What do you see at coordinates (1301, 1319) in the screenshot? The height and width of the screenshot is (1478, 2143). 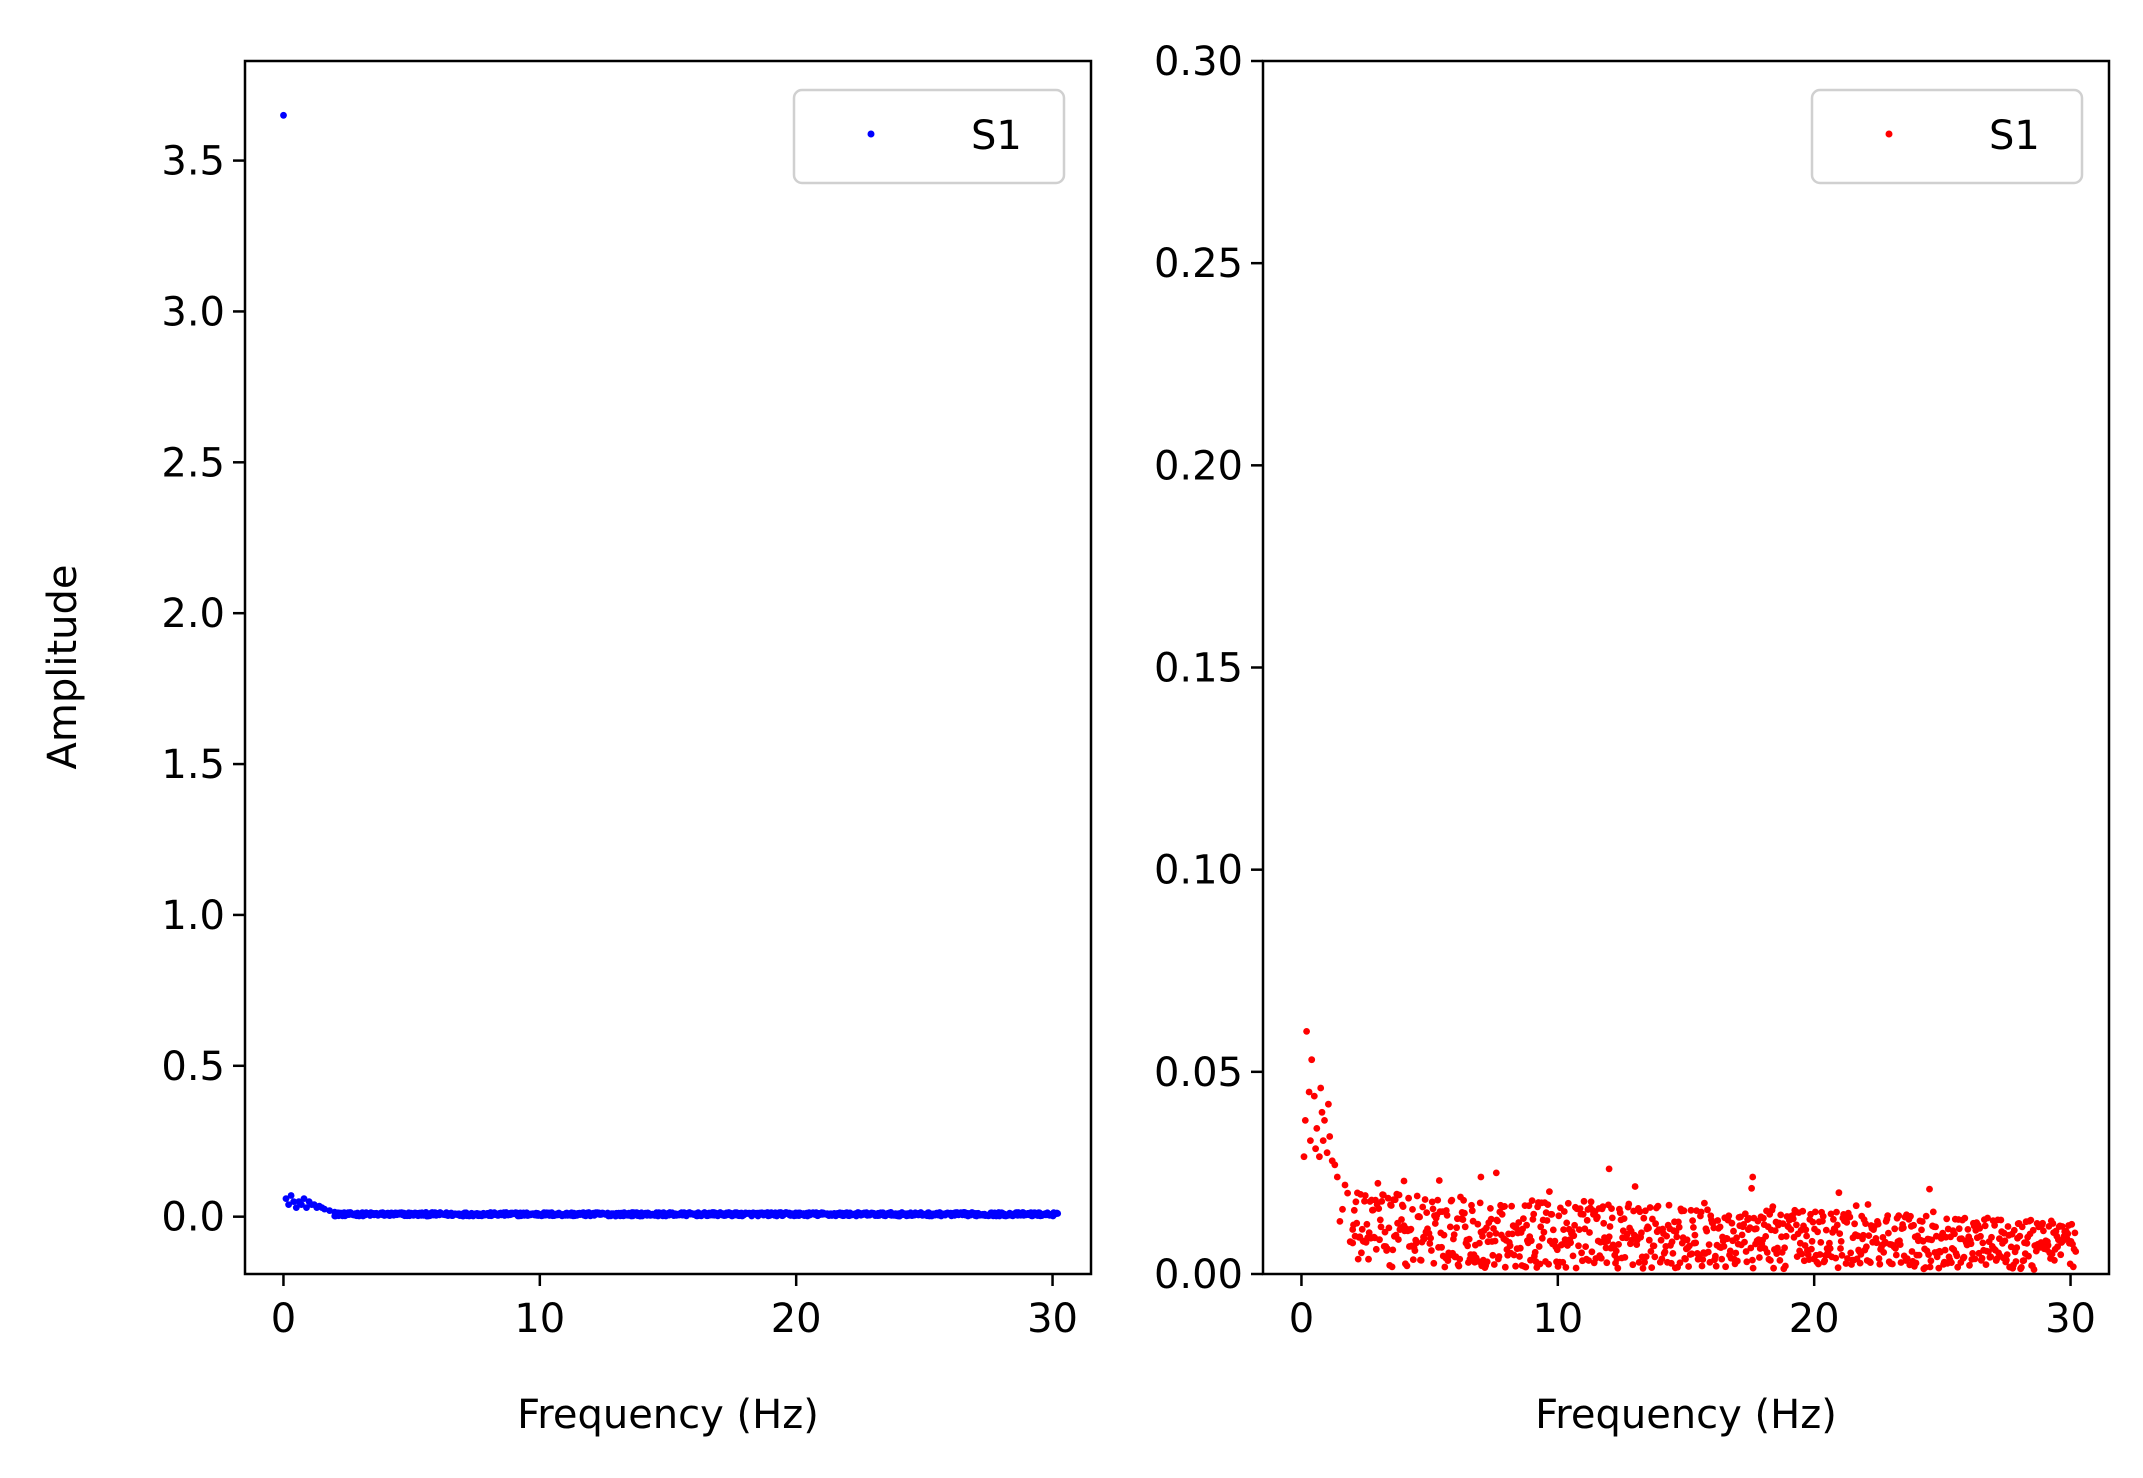 I see `x-tick-label: 0` at bounding box center [1301, 1319].